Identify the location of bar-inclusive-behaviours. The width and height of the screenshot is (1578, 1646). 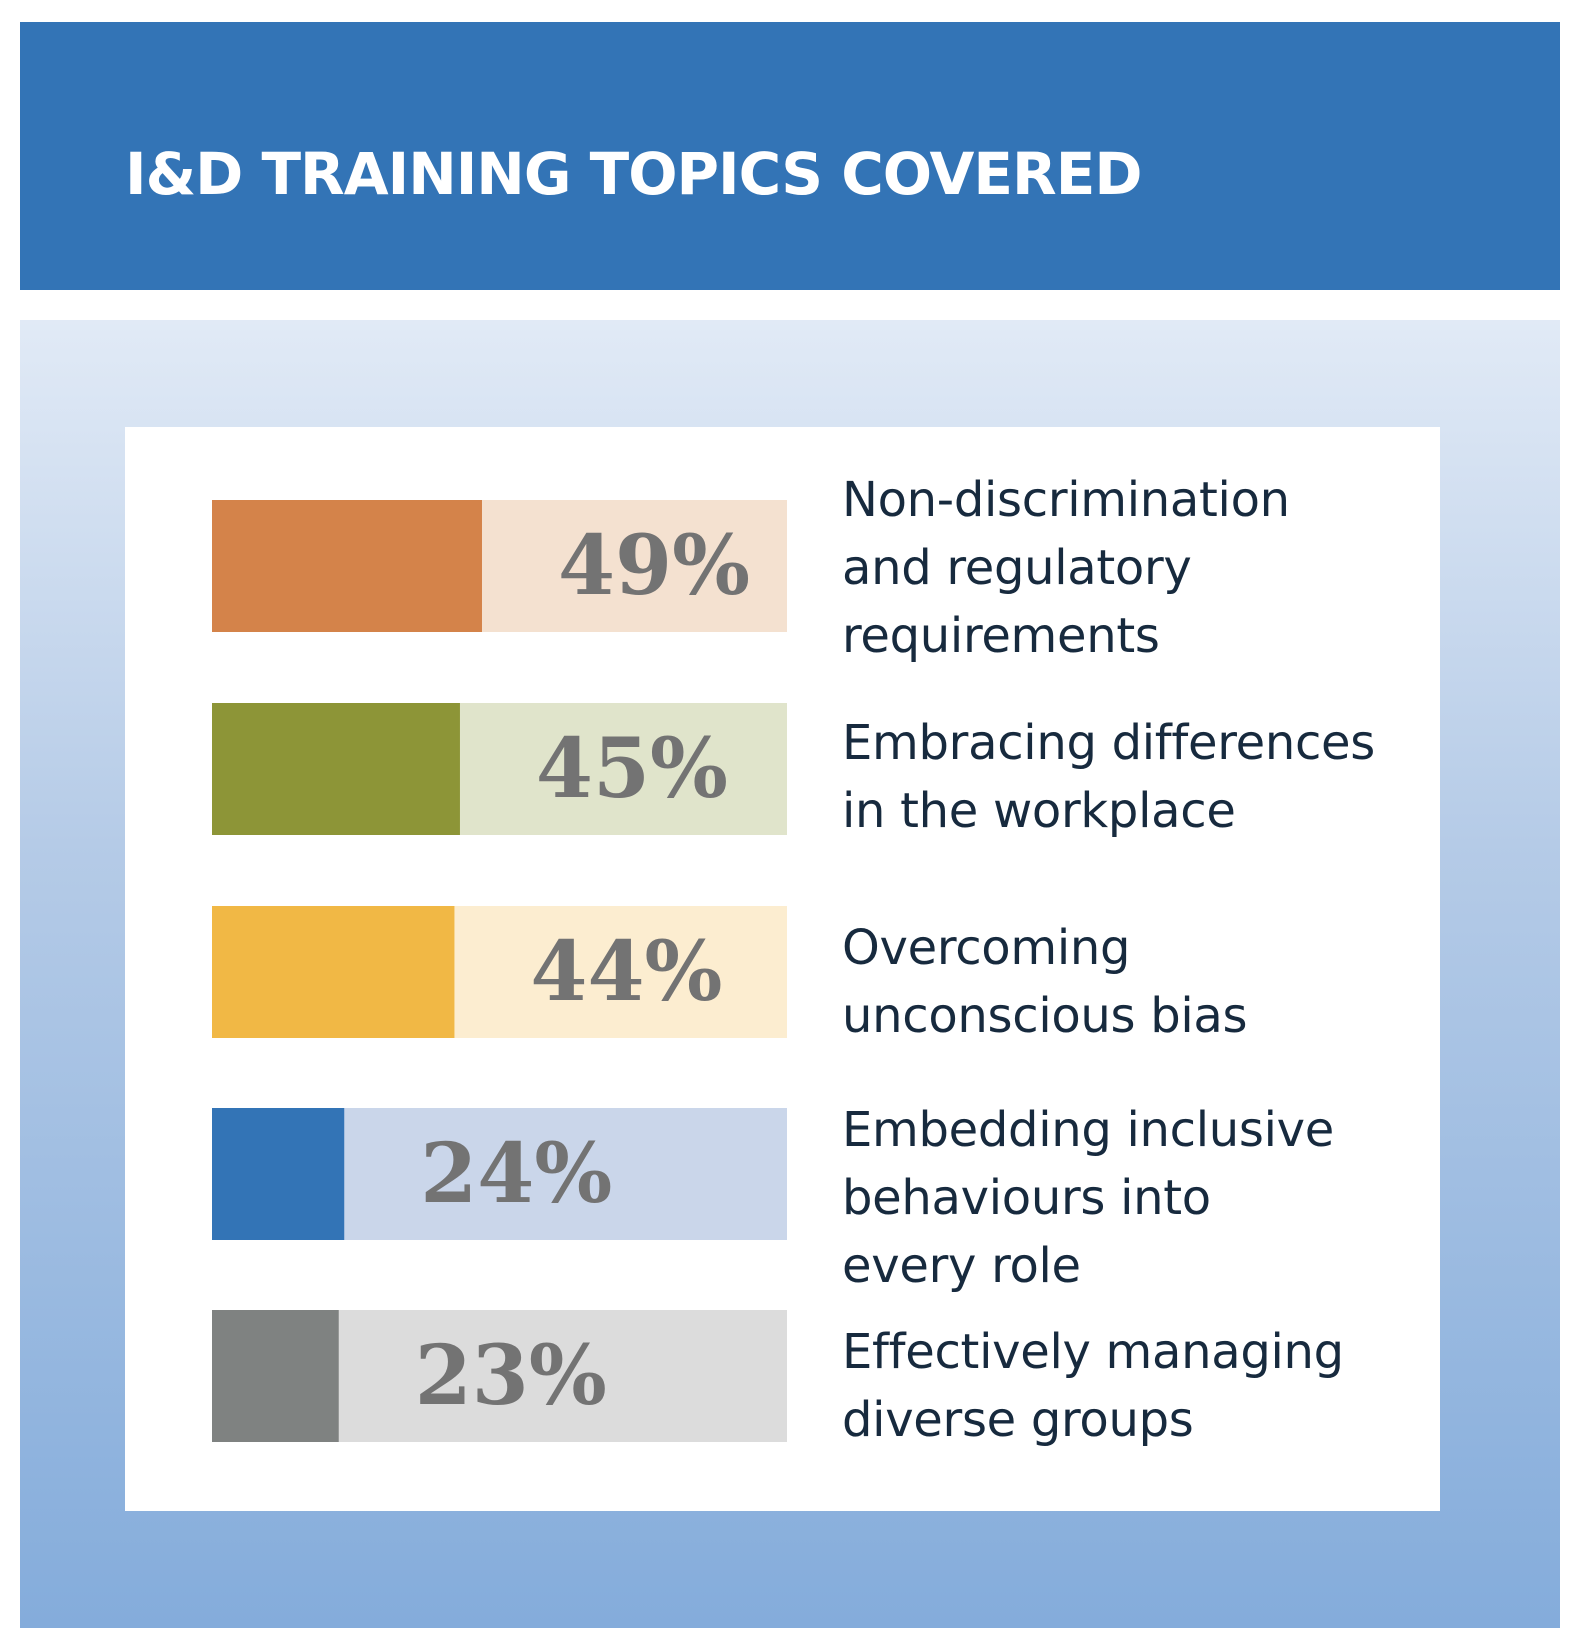
(278, 1174).